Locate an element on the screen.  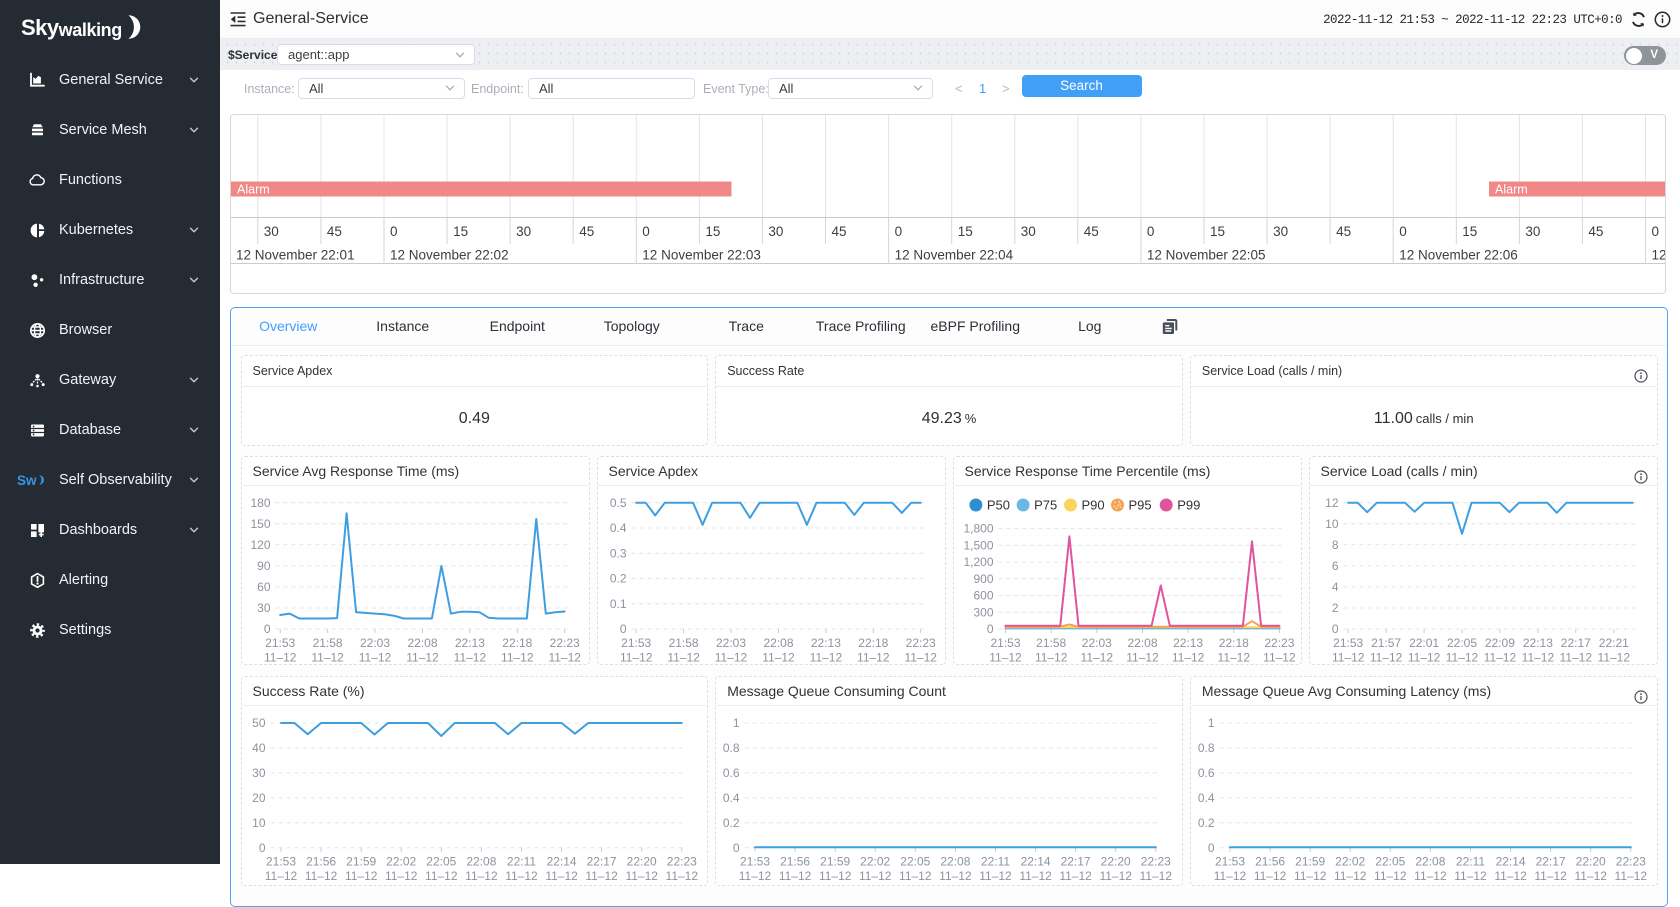
svg-text: P95 is located at coordinates (1139, 504).